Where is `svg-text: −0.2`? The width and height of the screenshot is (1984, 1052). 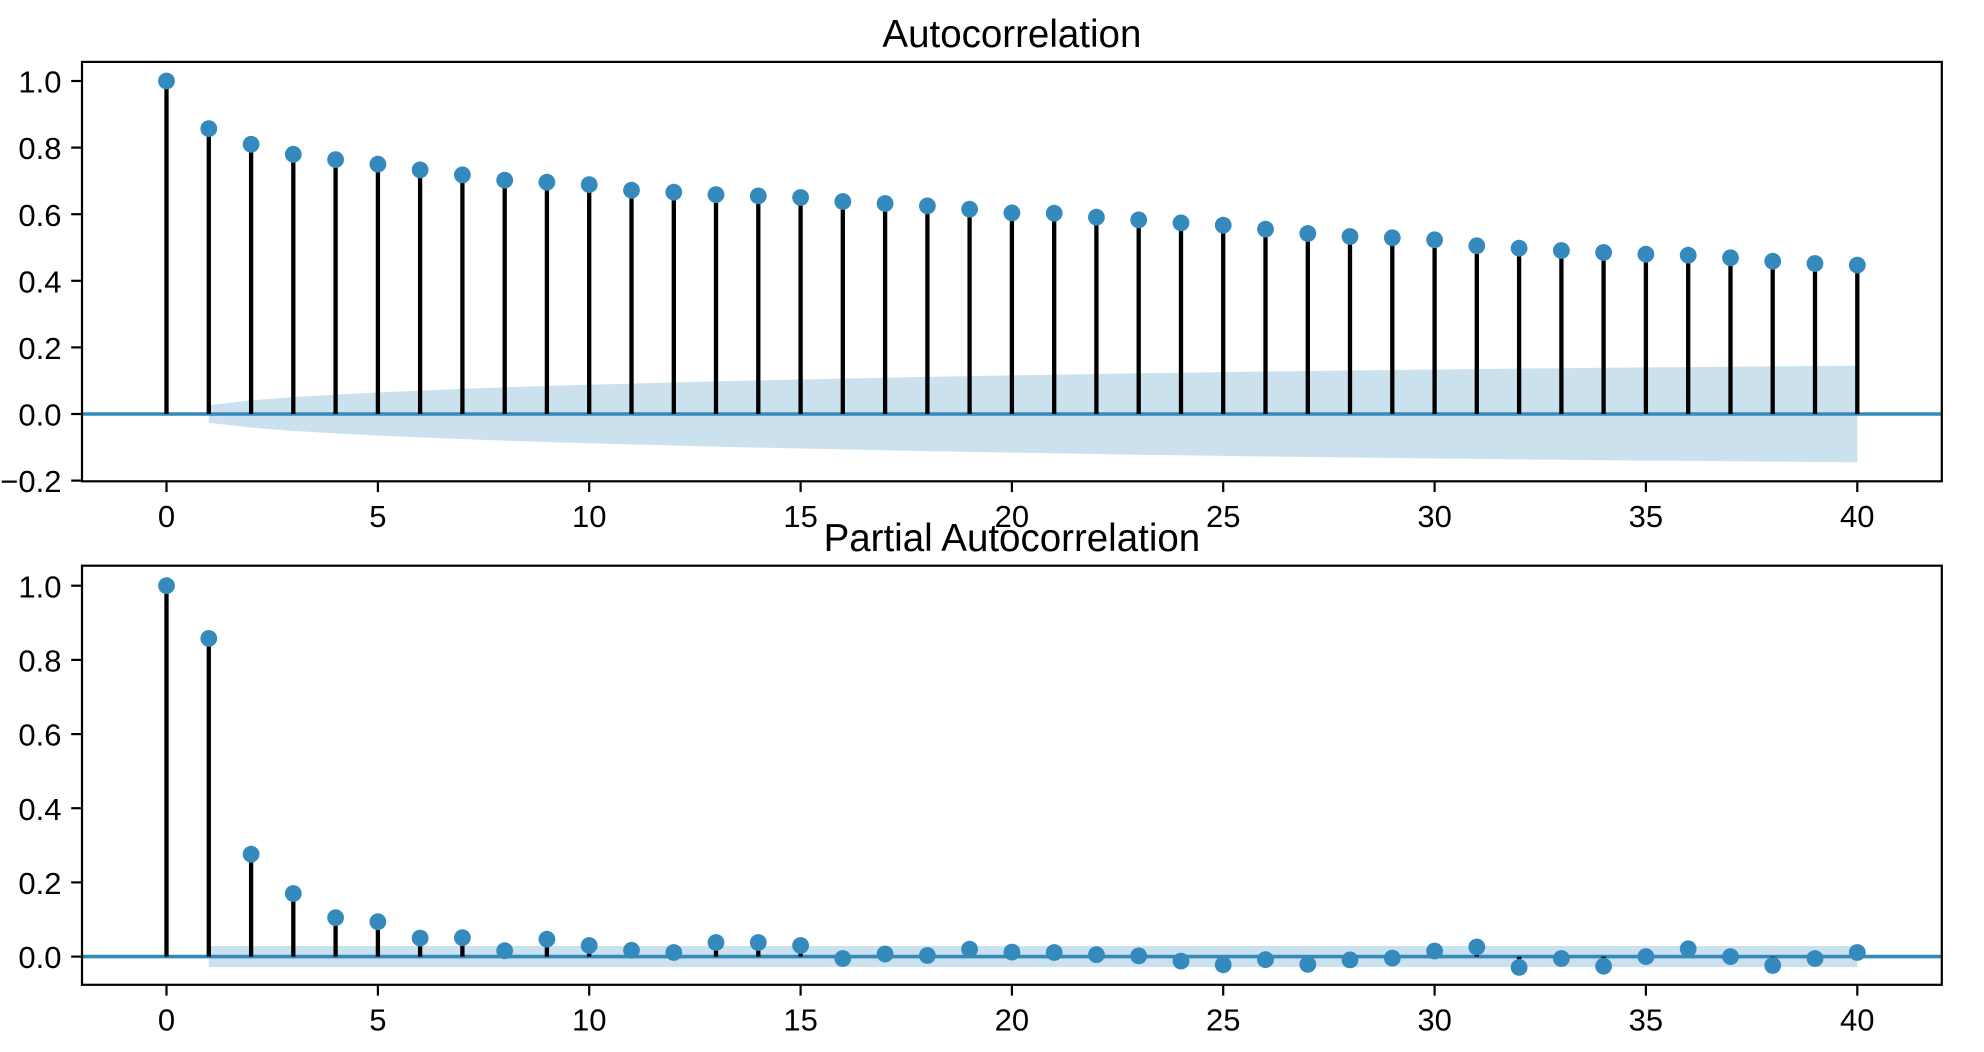 svg-text: −0.2 is located at coordinates (30, 481).